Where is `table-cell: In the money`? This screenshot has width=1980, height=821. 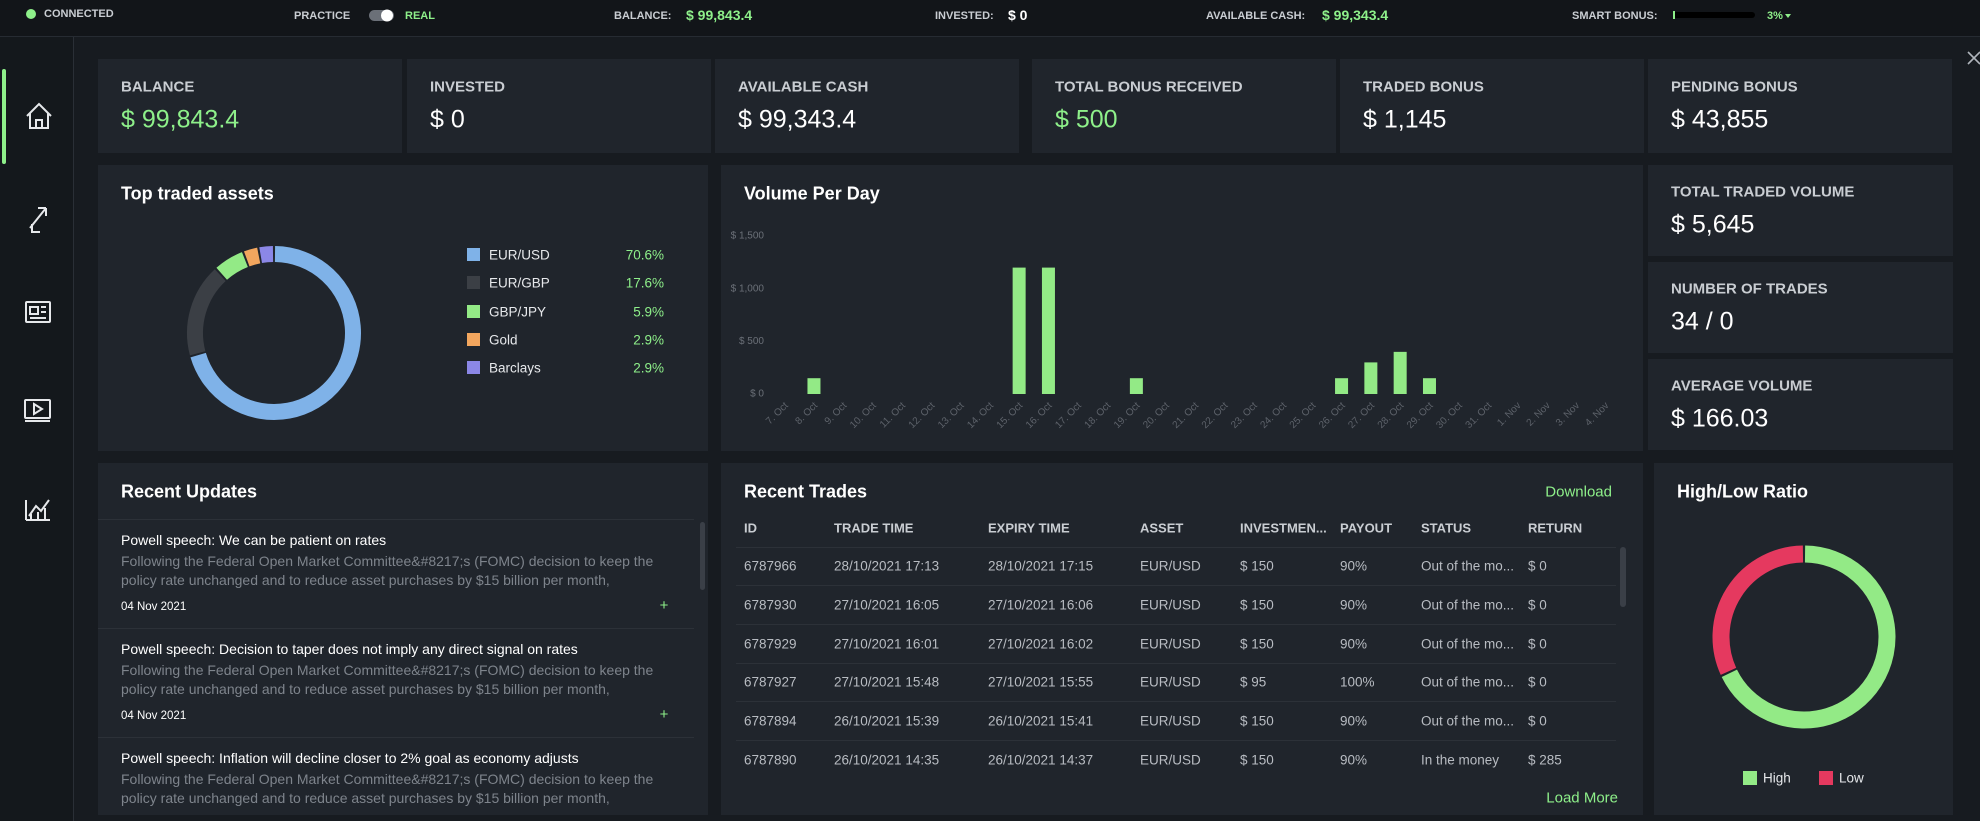 table-cell: In the money is located at coordinates (1460, 760).